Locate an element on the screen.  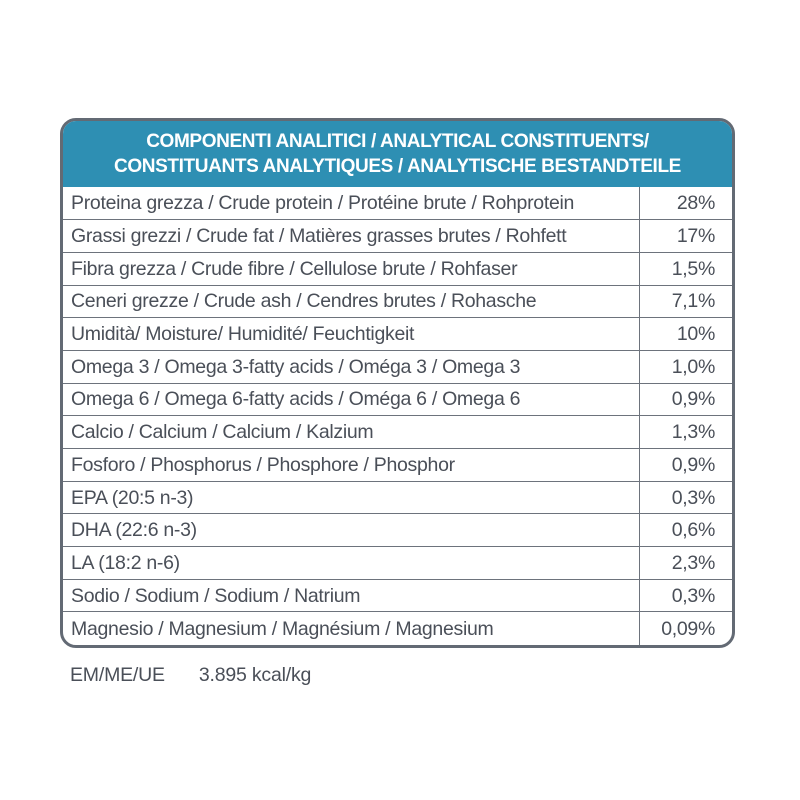
constituent-value: 0,09% is located at coordinates (685, 628).